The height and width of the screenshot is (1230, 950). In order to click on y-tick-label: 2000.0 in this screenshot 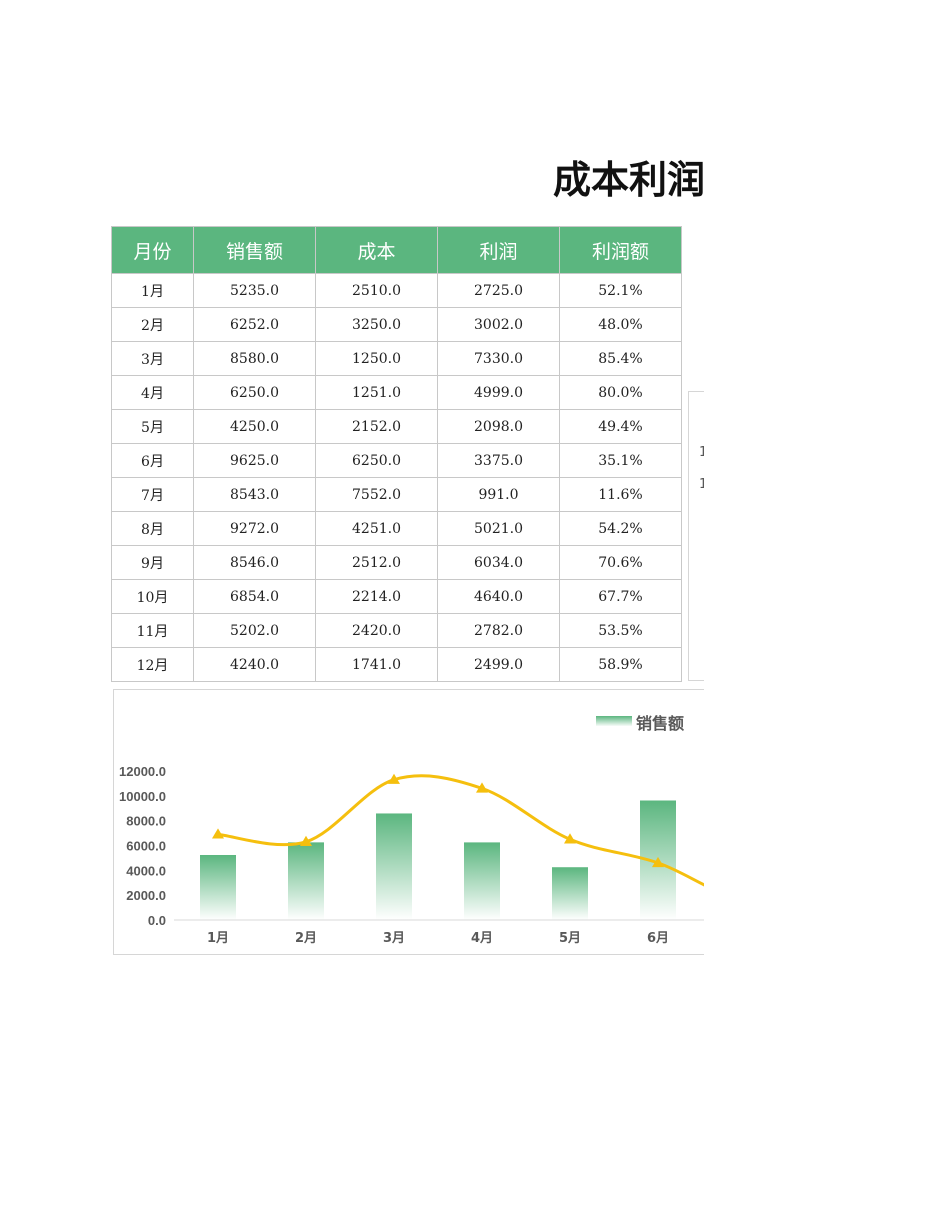, I will do `click(146, 895)`.